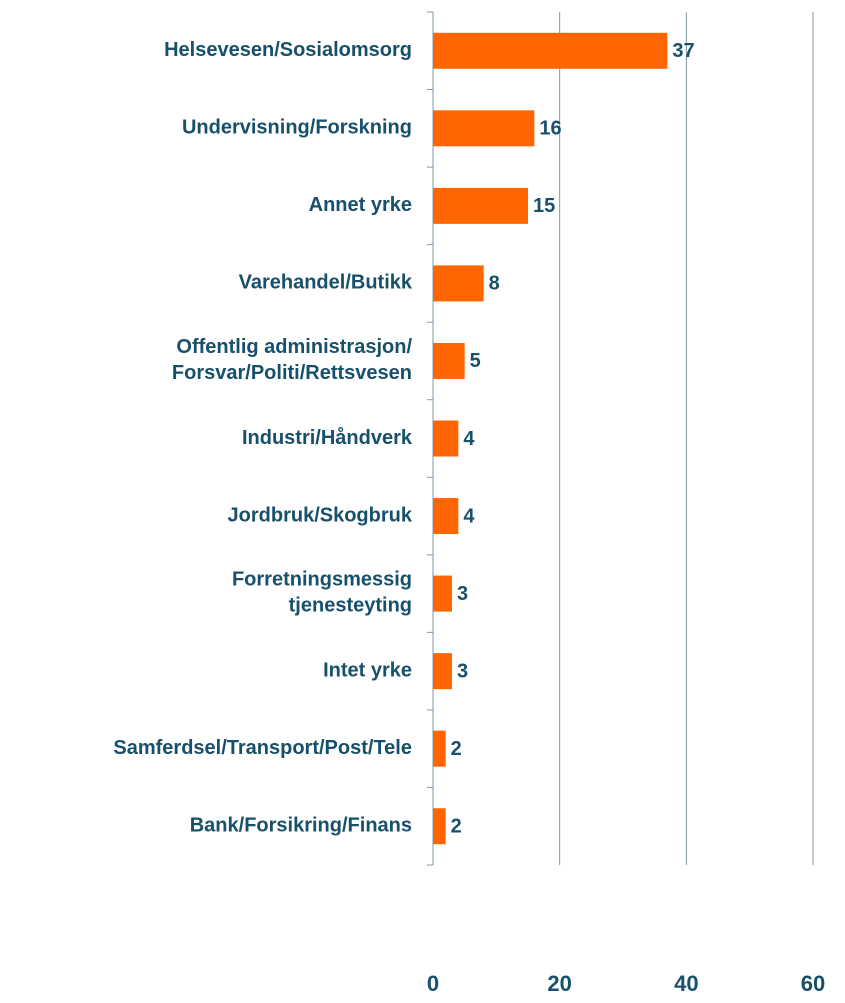 This screenshot has height=1003, width=845. I want to click on y-tick-label: Varehandel/Butikk, so click(326, 283).